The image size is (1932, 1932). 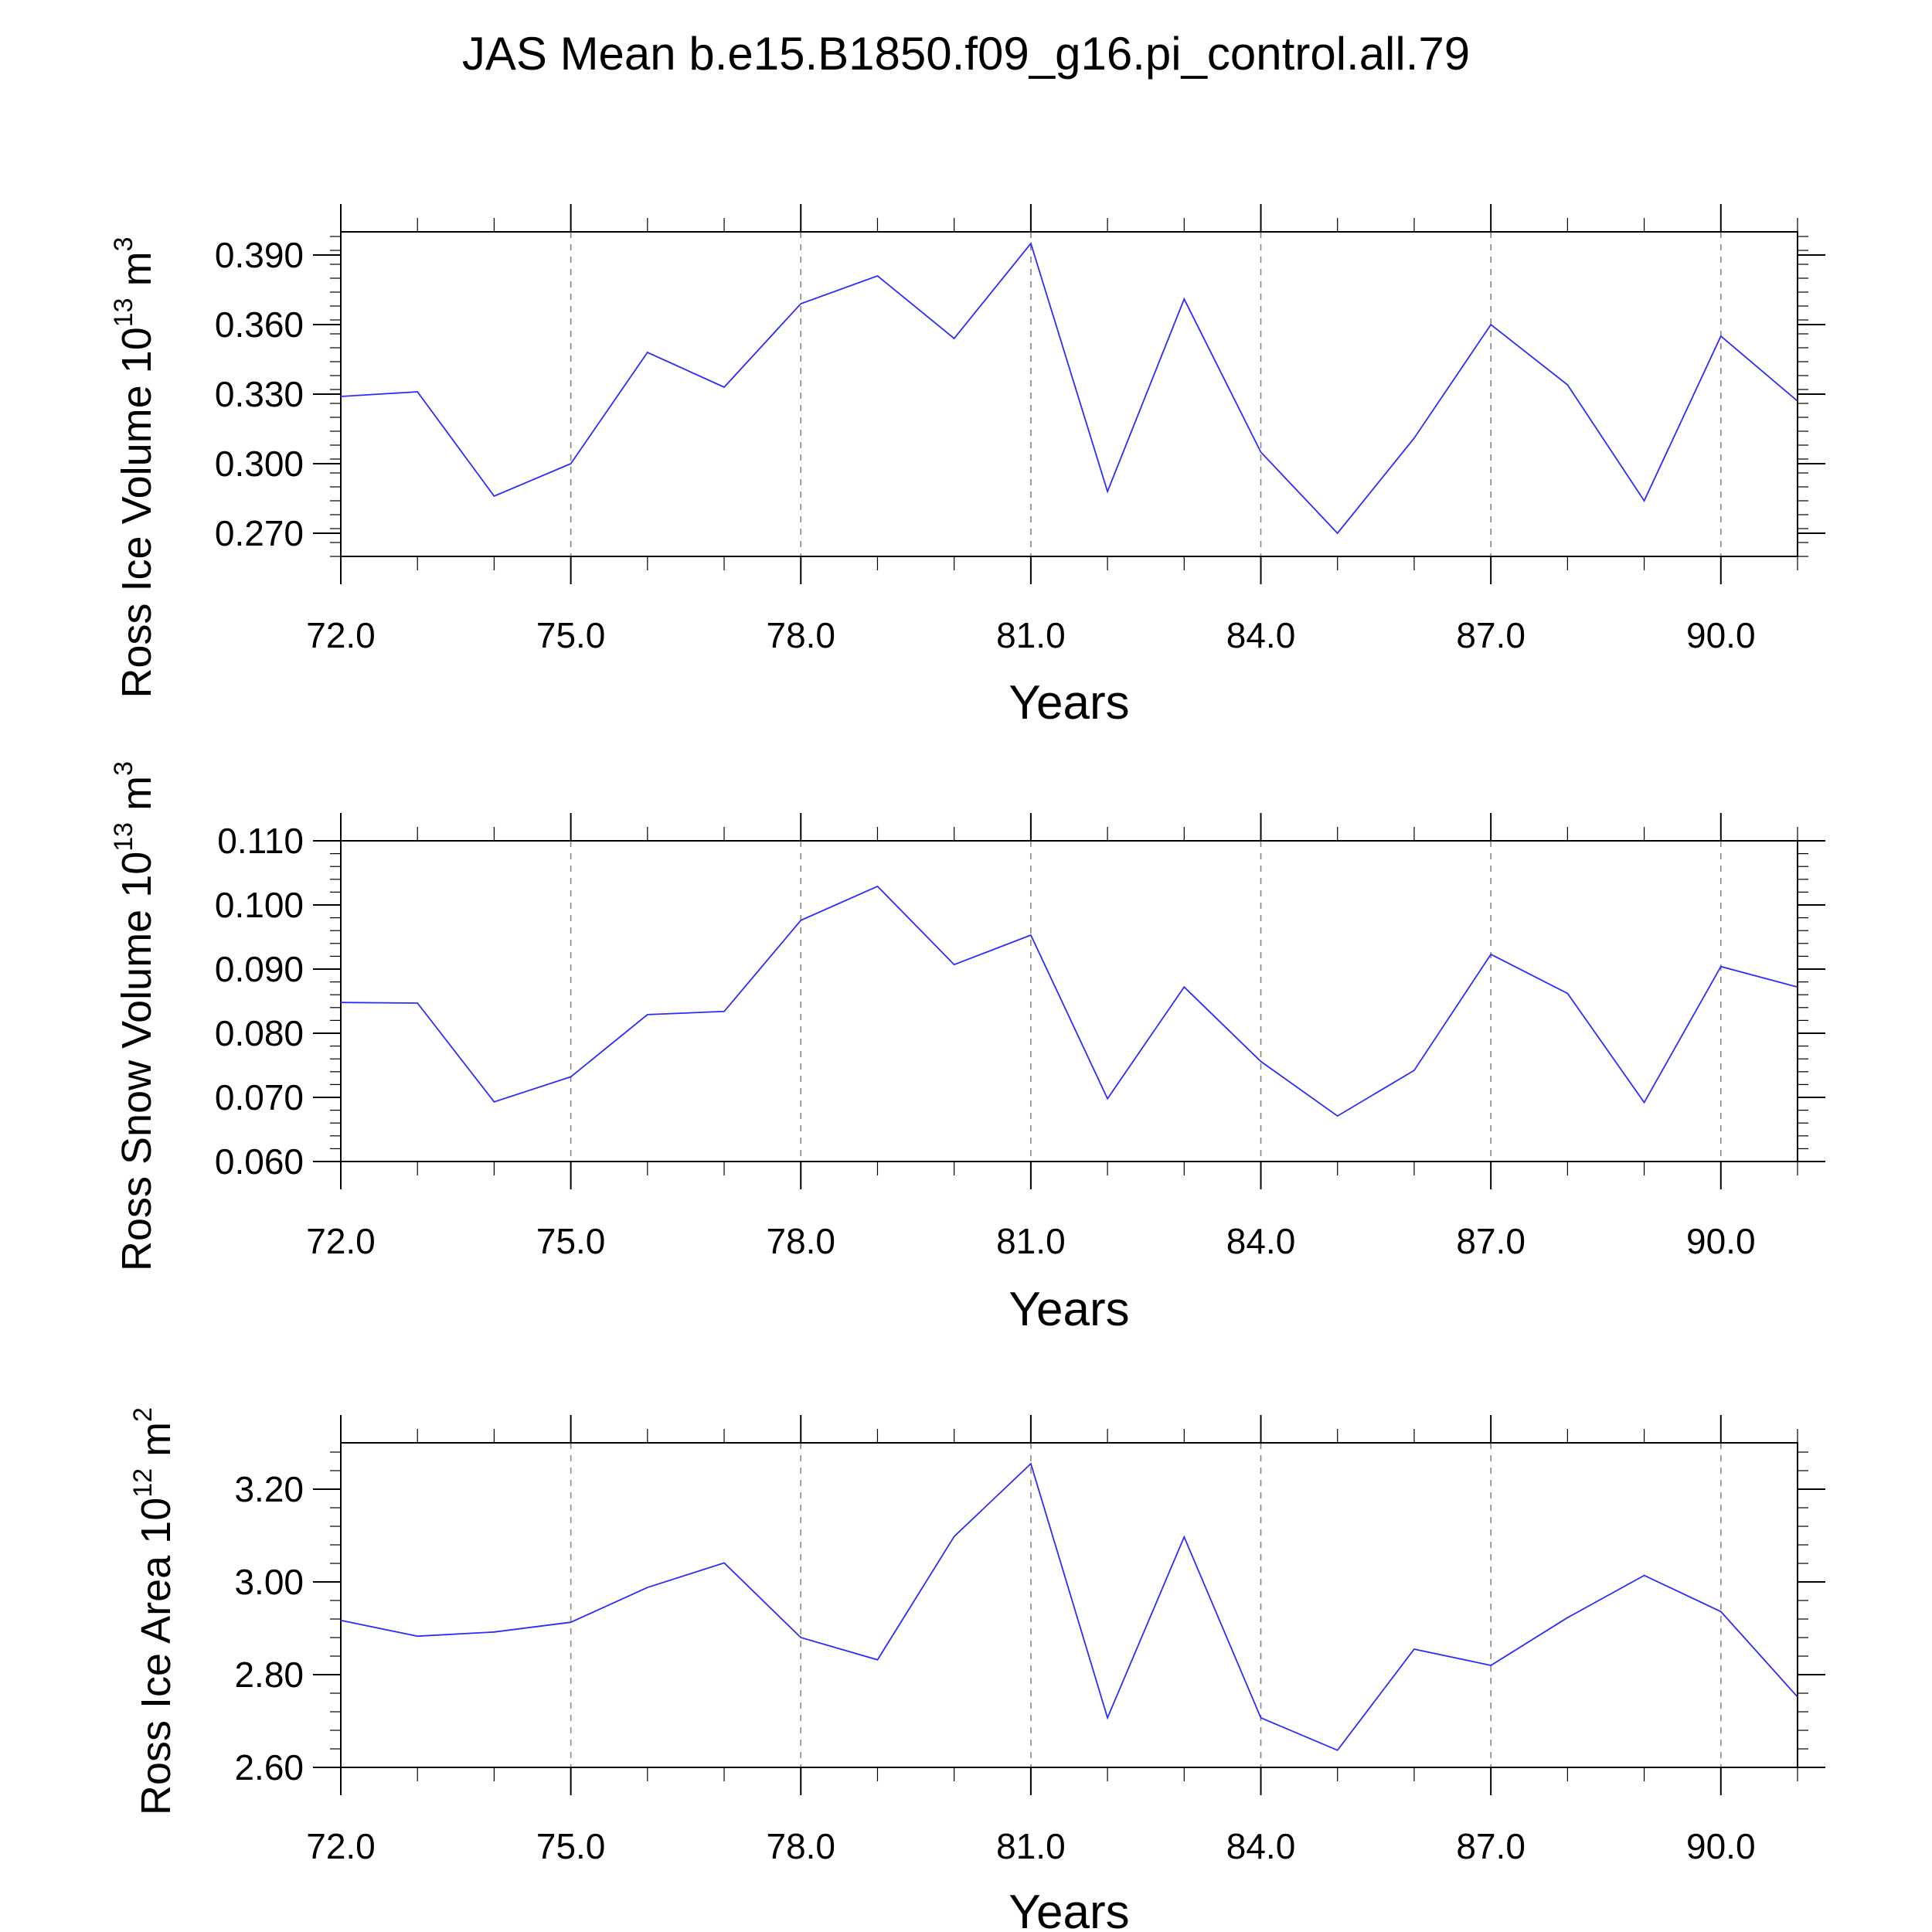 I want to click on y-tick-label: 0.360, so click(x=259, y=324).